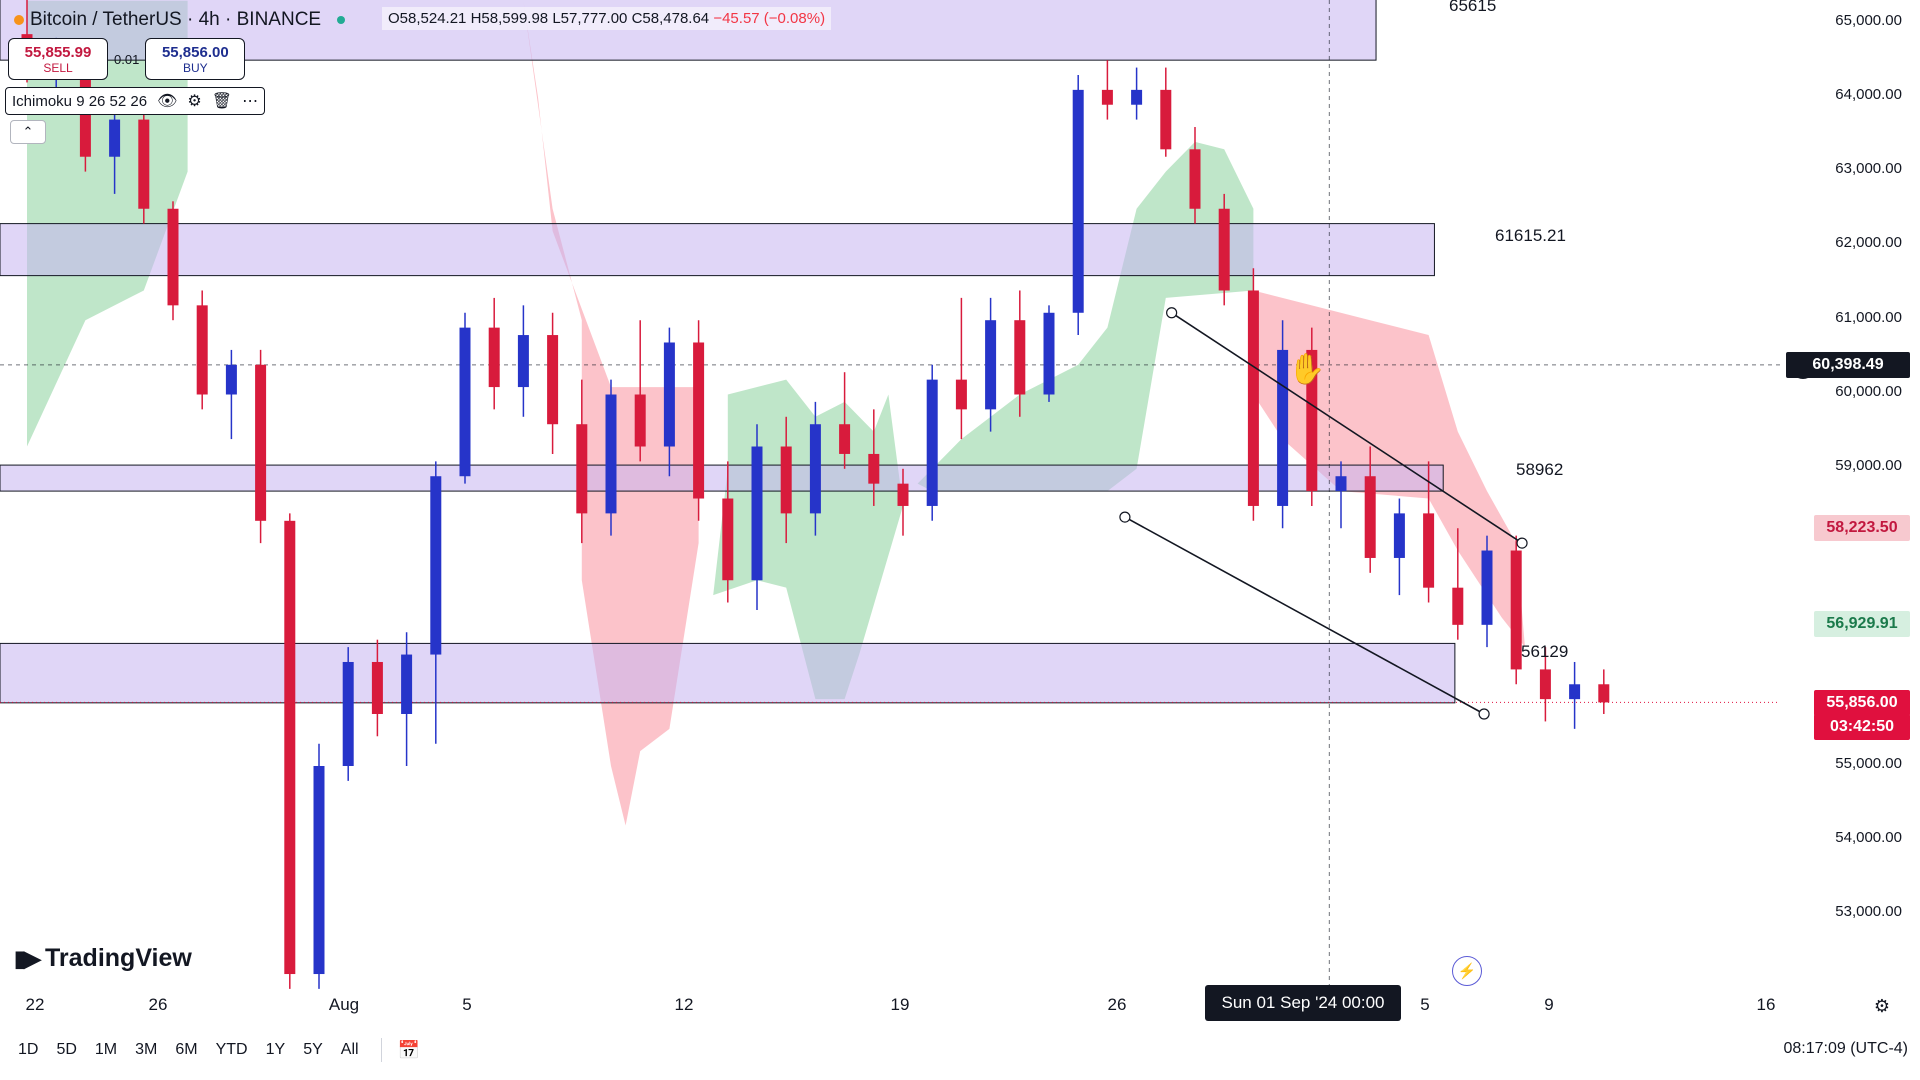 This screenshot has width=1920, height=1080. I want to click on x-tick-label: 9, so click(1549, 1004).